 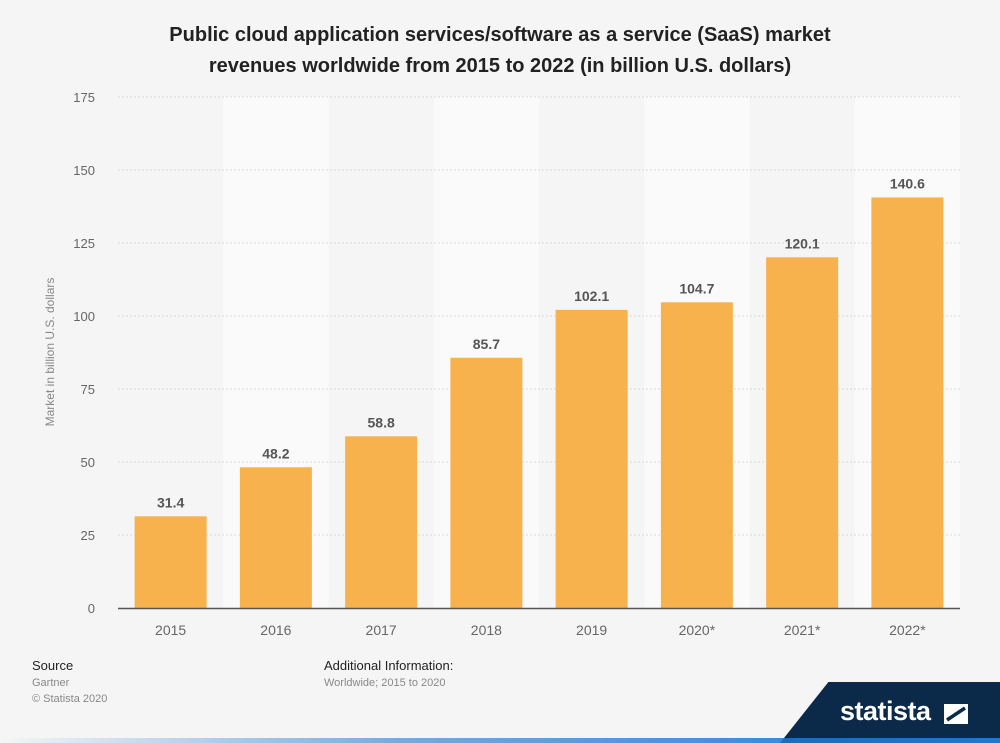 What do you see at coordinates (381, 422) in the screenshot?
I see `bar-value-label: 58.8` at bounding box center [381, 422].